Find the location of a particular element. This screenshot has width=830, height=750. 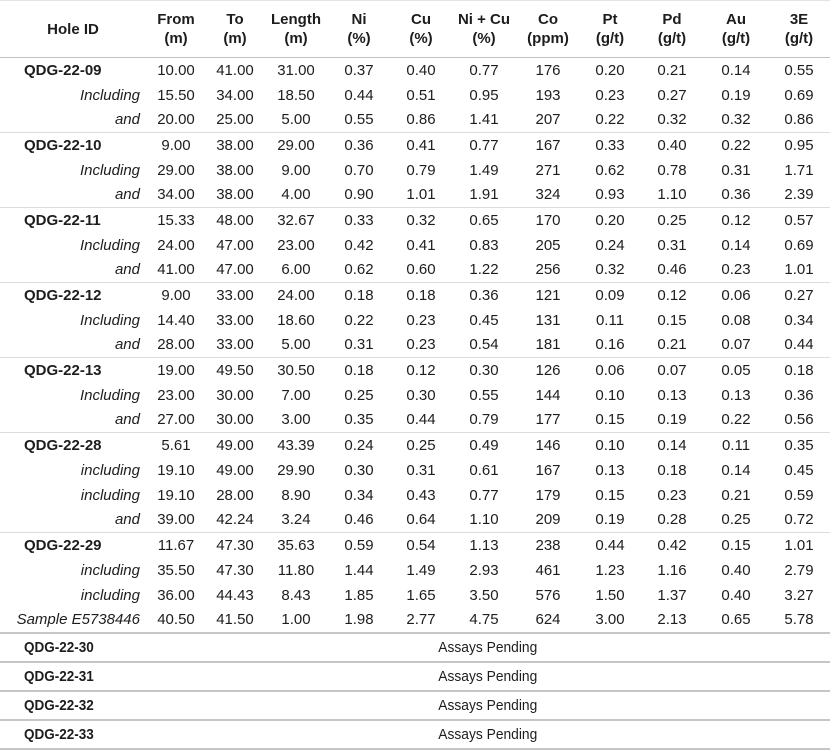

column-label: From is located at coordinates (176, 19).